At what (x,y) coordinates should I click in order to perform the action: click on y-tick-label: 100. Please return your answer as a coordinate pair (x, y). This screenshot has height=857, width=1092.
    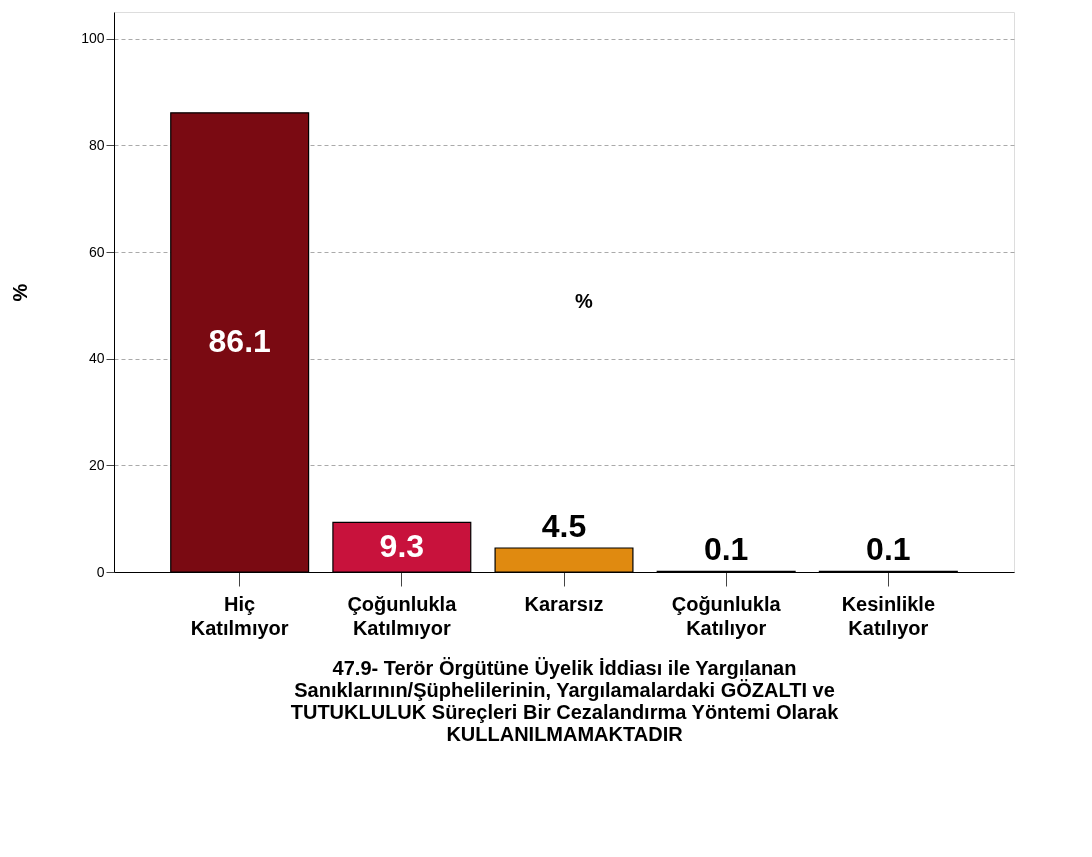
    Looking at the image, I should click on (93, 38).